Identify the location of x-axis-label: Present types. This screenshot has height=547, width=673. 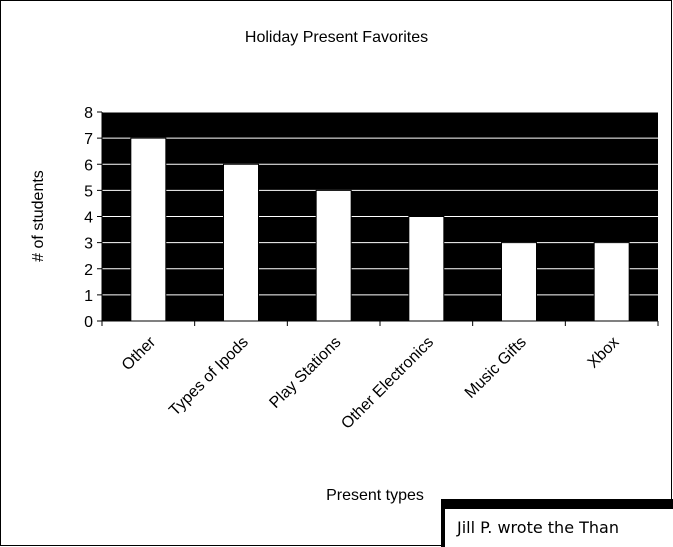
(375, 495).